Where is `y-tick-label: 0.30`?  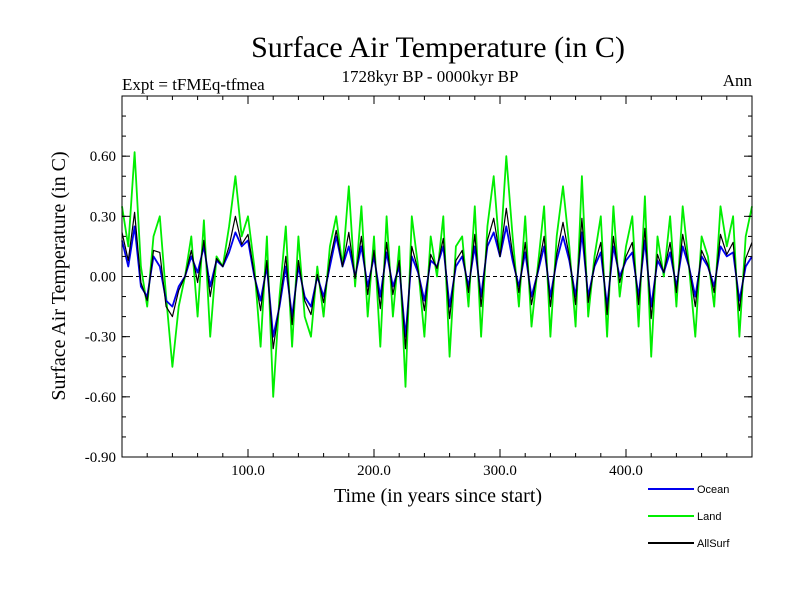 y-tick-label: 0.30 is located at coordinates (103, 217).